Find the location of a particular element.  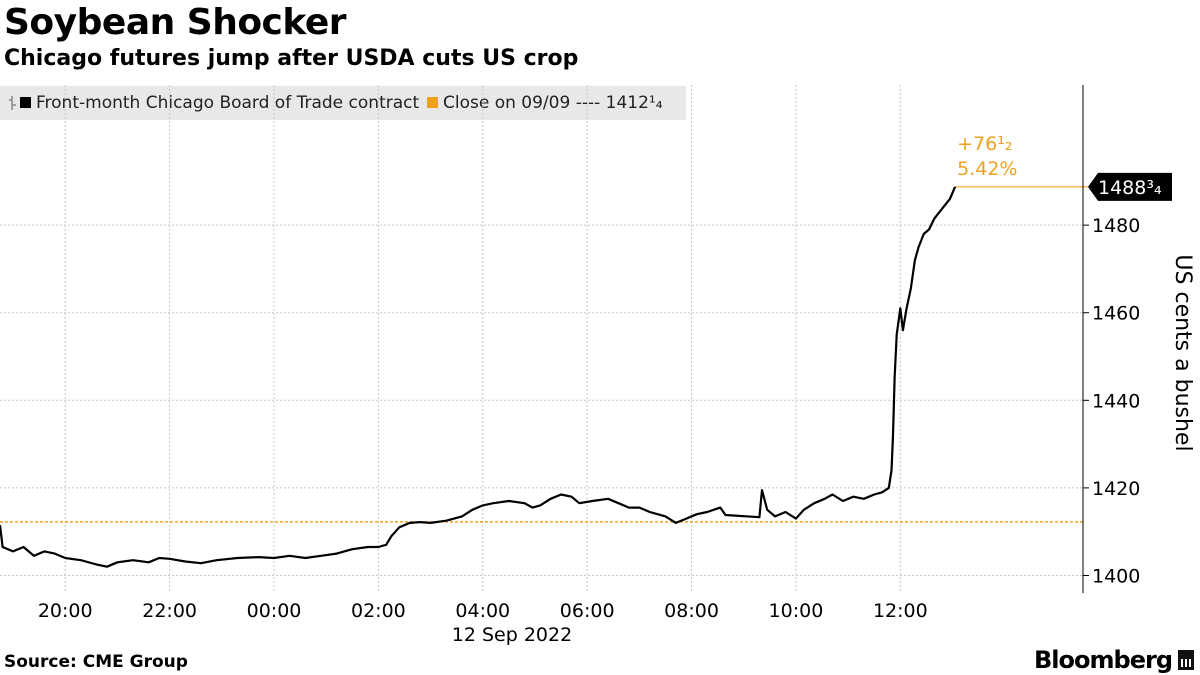

y-tick-label: 1440 is located at coordinates (1116, 401).